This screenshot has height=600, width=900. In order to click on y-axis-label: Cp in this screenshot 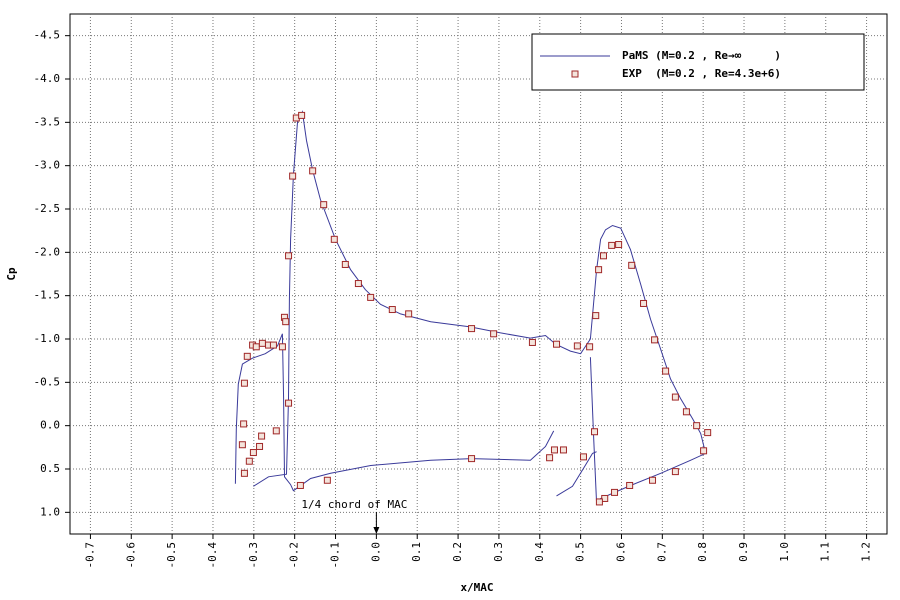, I will do `click(11, 274)`.